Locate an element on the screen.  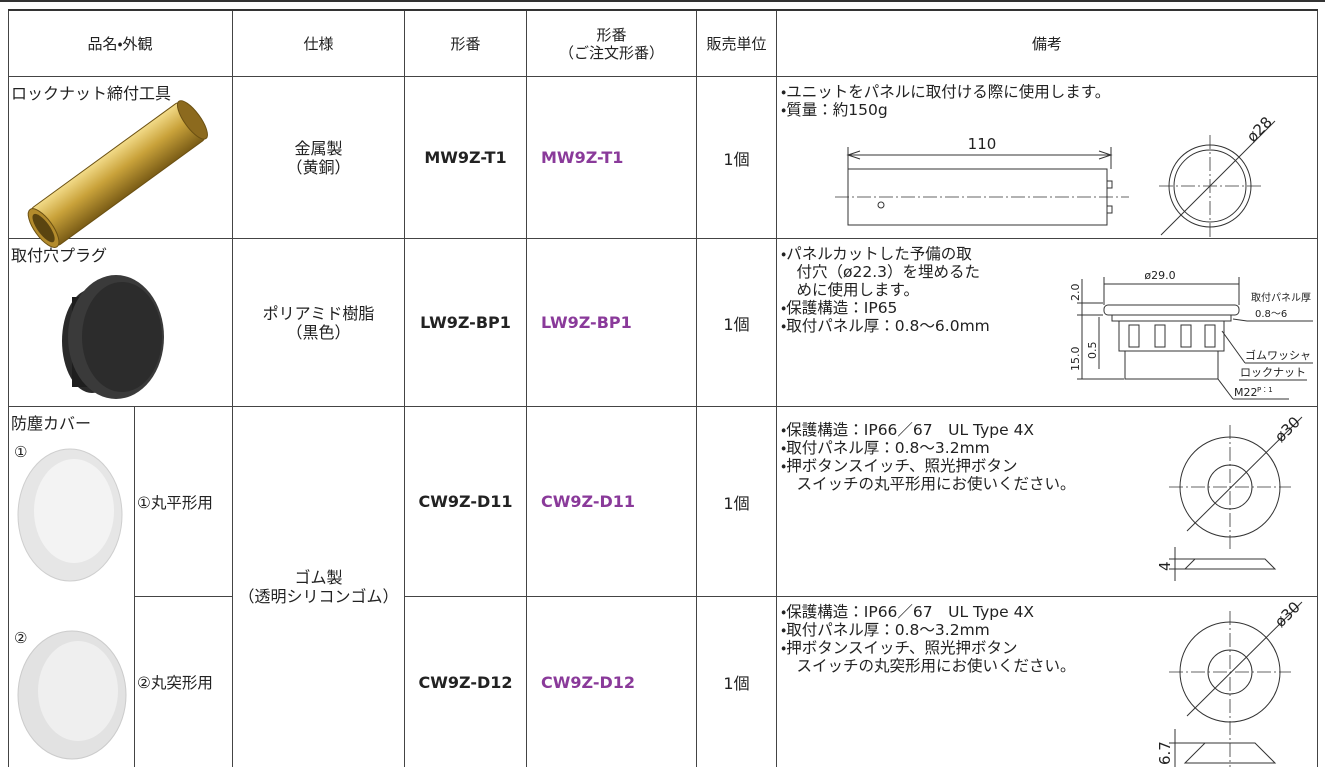
remark-line: 付穴（ø22.3）を埋めるた is located at coordinates (881, 272).